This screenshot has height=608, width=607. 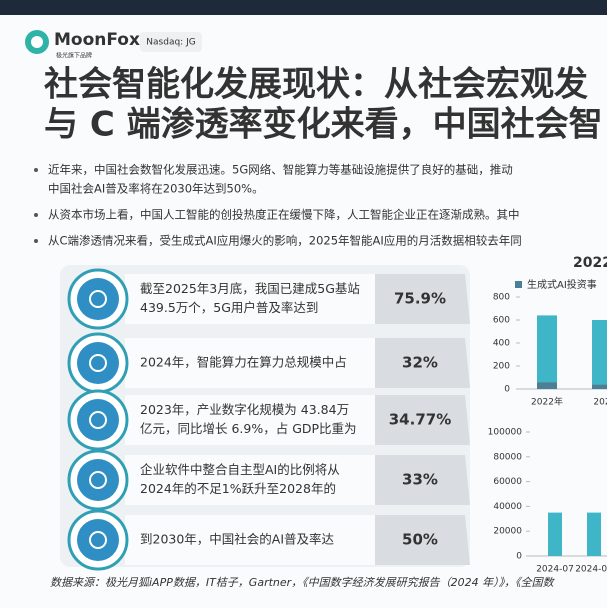 I want to click on ticker-box, so click(x=171, y=42).